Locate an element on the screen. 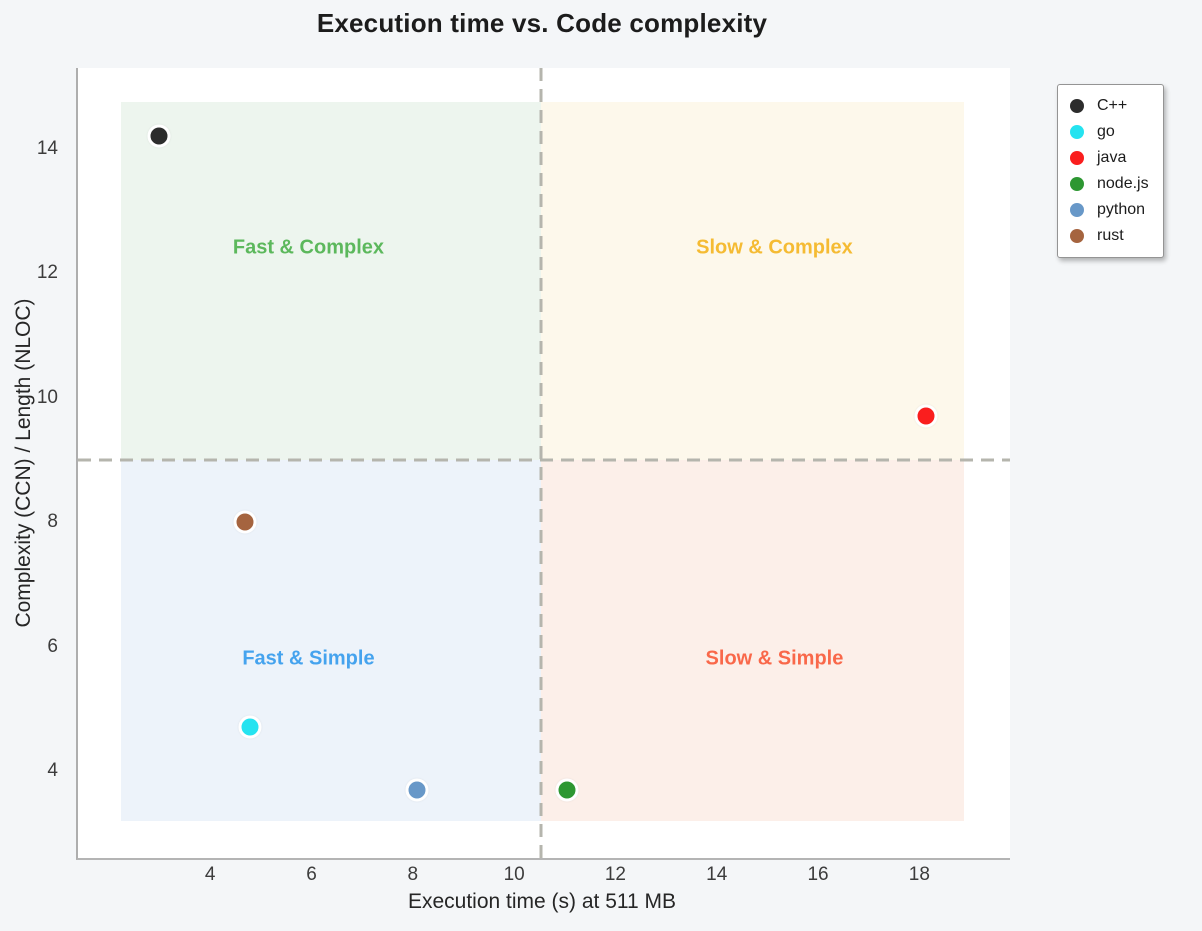  data-point-python is located at coordinates (417, 790).